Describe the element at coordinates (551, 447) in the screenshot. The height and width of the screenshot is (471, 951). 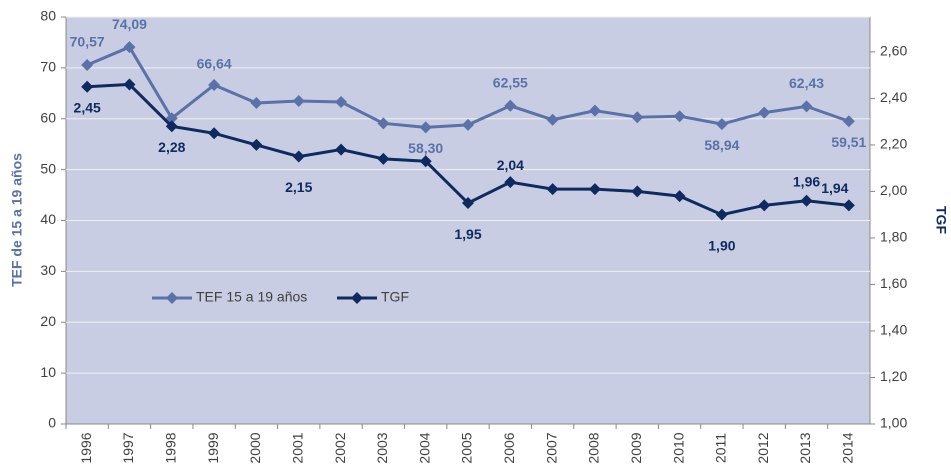
I see `x-tick-label: 2007` at that location.